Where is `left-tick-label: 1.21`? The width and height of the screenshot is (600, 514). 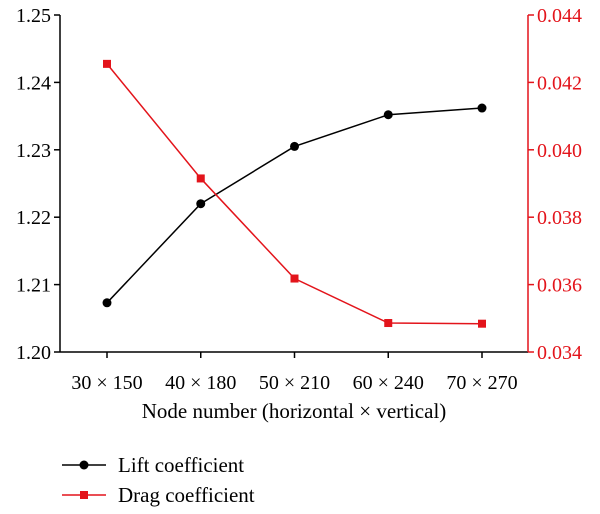 left-tick-label: 1.21 is located at coordinates (33, 286).